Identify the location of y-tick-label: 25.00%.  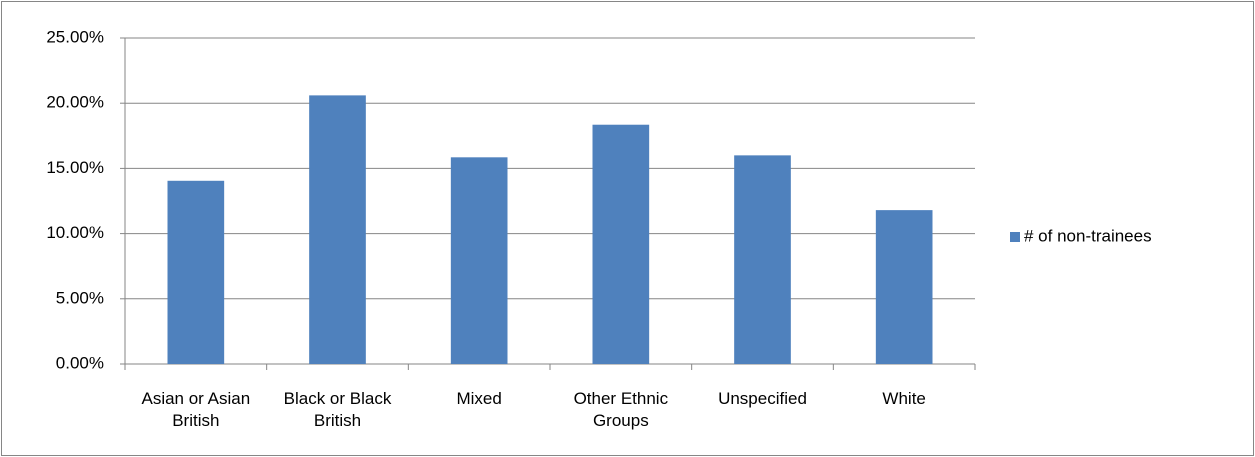
(75, 36).